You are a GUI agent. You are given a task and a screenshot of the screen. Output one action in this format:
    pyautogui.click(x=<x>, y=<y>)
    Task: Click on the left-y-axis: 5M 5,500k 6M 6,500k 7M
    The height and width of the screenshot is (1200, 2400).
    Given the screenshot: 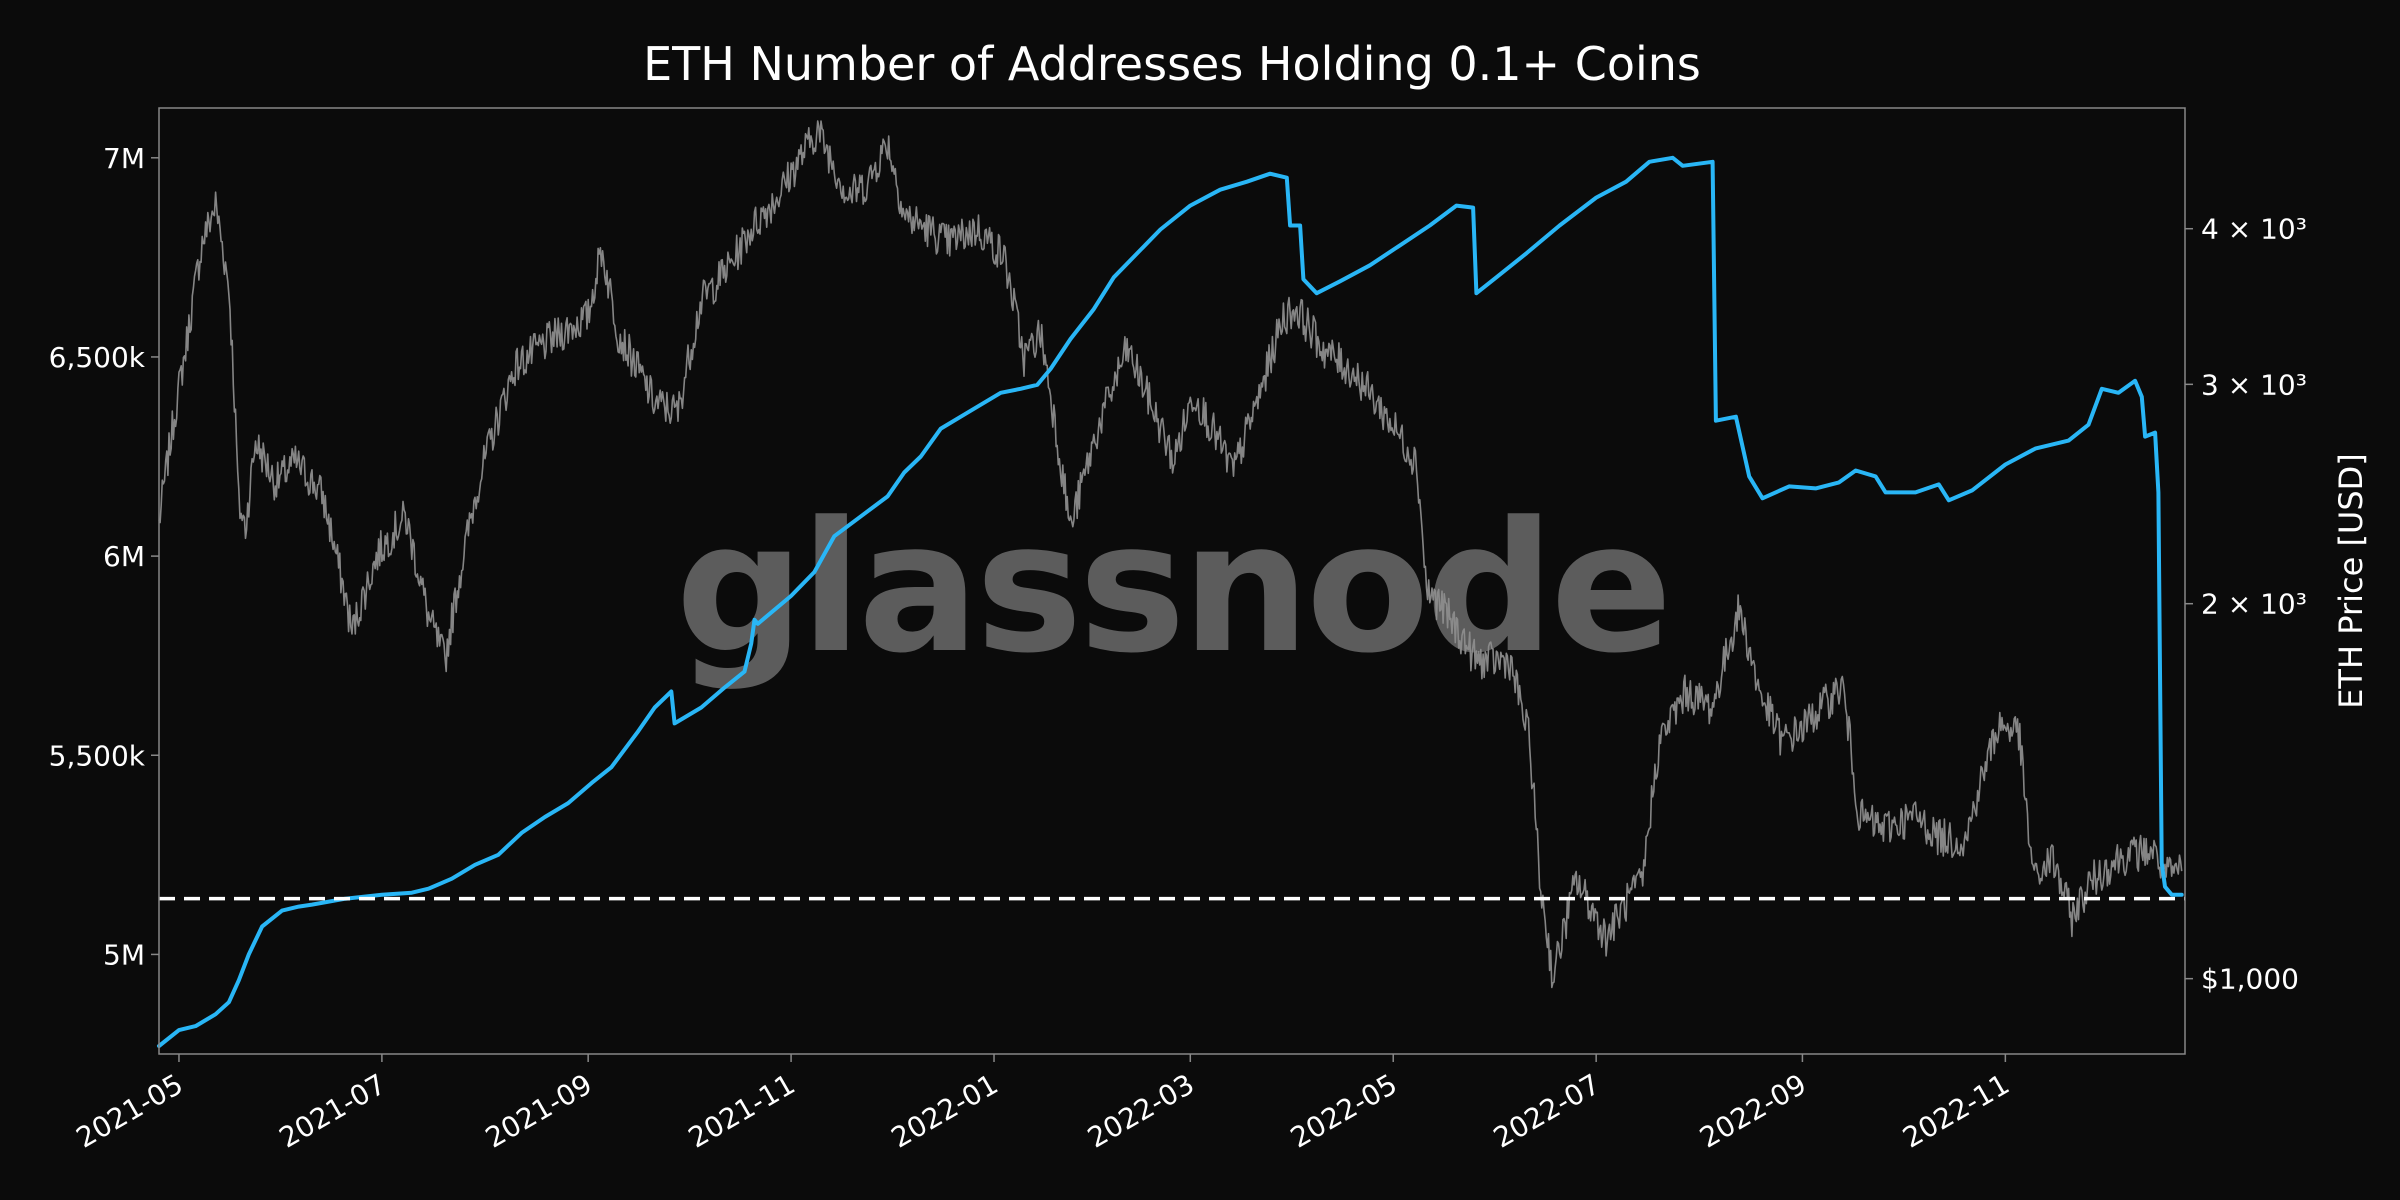 What is the action you would take?
    pyautogui.click(x=104, y=556)
    